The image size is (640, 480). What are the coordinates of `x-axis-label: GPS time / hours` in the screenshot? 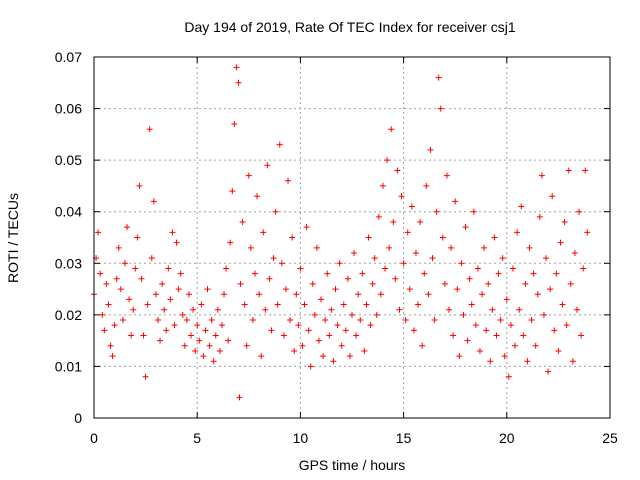 It's located at (352, 465).